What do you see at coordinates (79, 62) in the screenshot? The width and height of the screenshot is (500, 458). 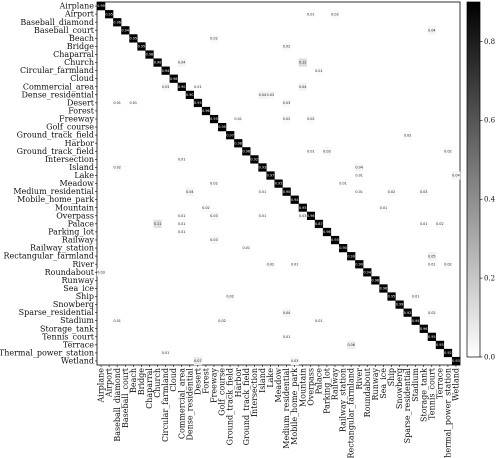 I see `row-label: Church` at bounding box center [79, 62].